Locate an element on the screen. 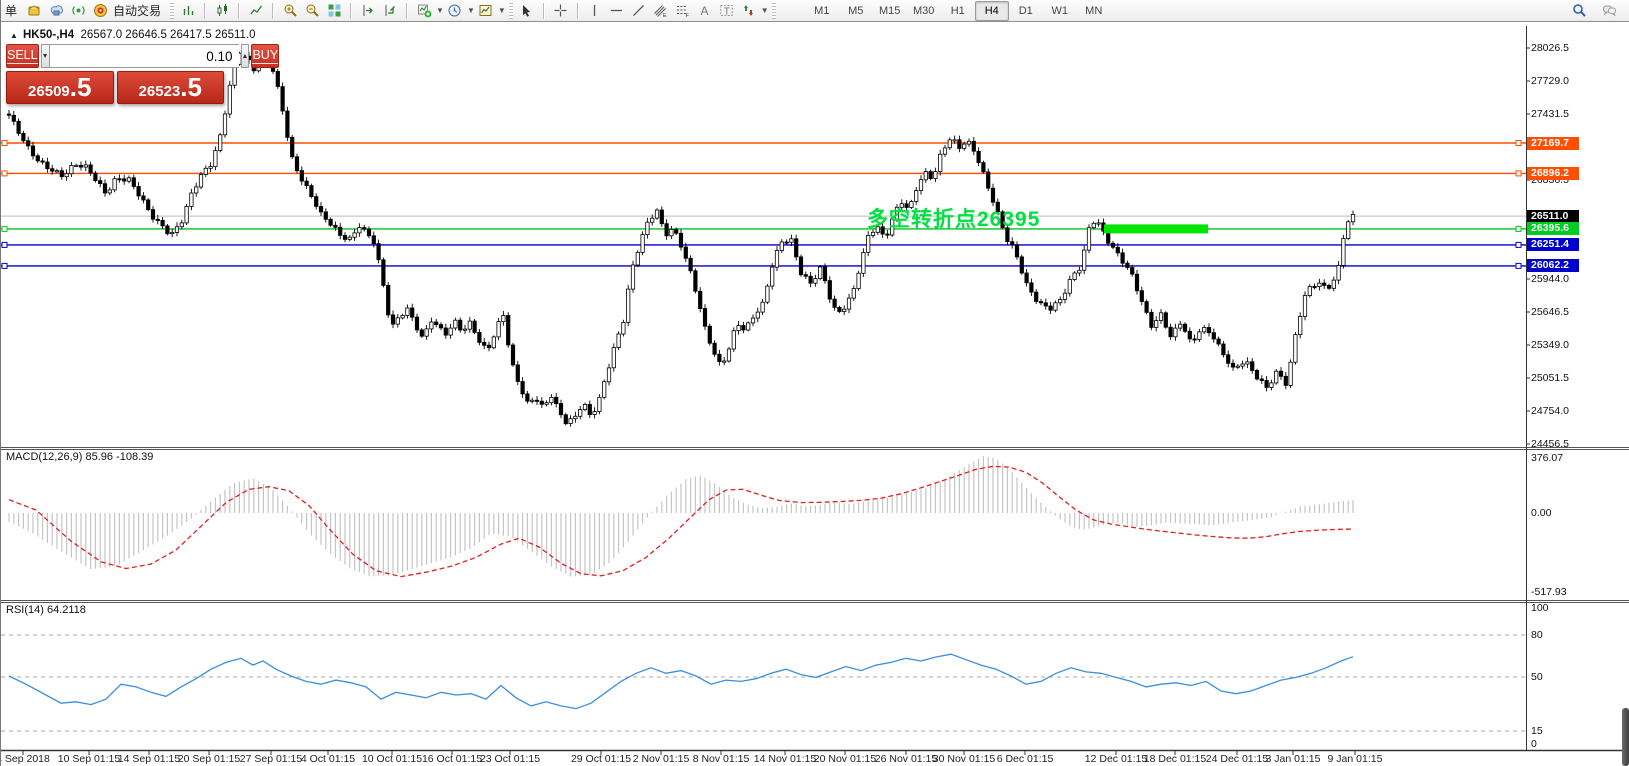 The height and width of the screenshot is (766, 1629). indicator-tick-label: 80 is located at coordinates (1537, 635).